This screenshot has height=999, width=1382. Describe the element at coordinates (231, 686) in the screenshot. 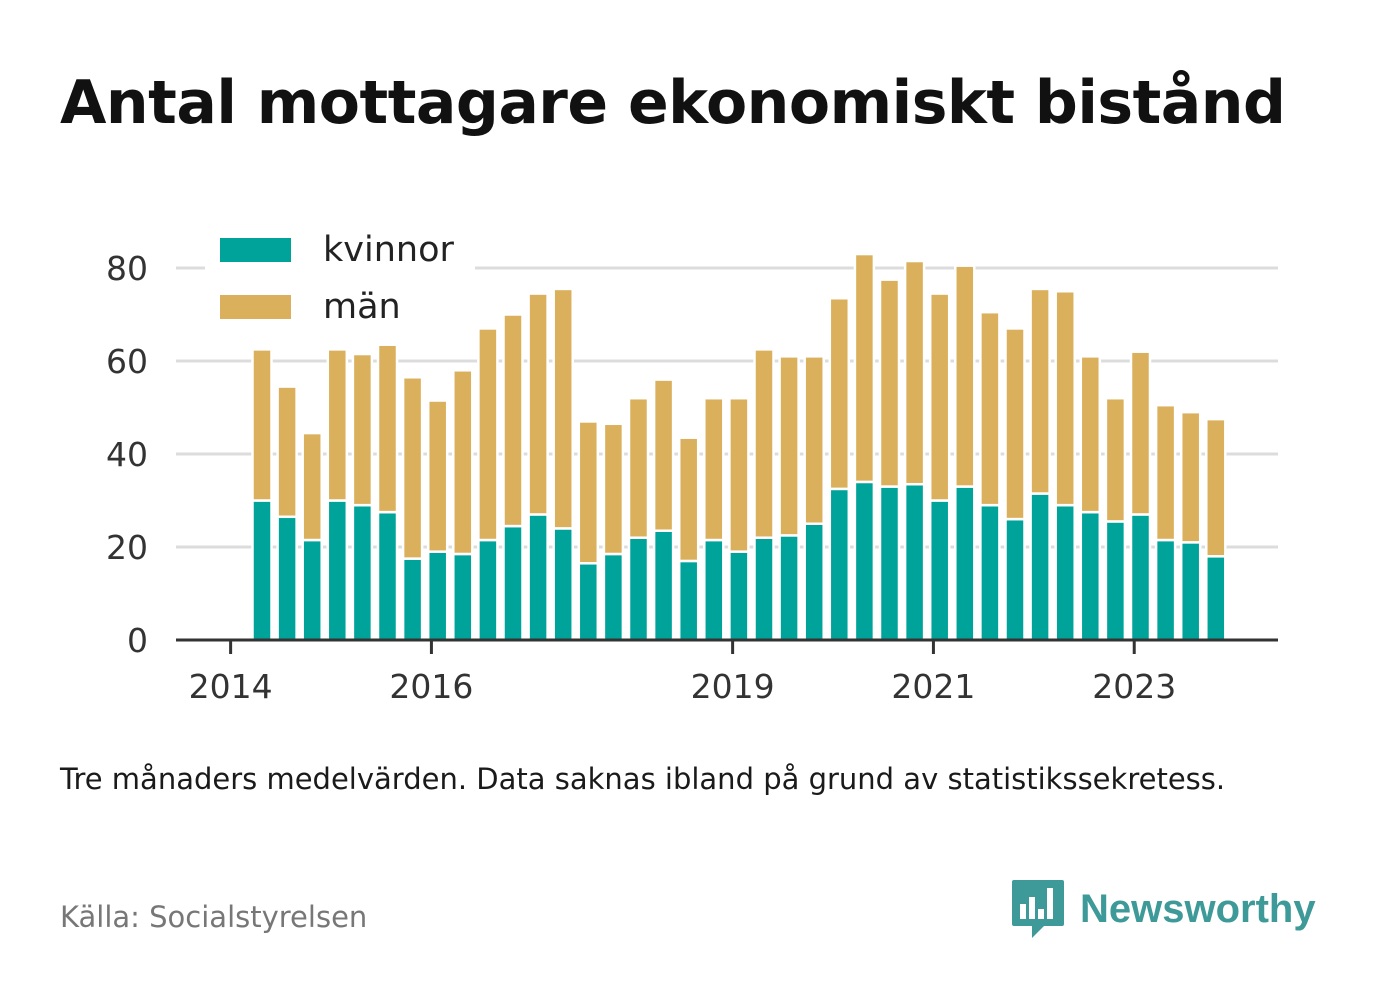

I see `x-tick-label: 2014` at that location.